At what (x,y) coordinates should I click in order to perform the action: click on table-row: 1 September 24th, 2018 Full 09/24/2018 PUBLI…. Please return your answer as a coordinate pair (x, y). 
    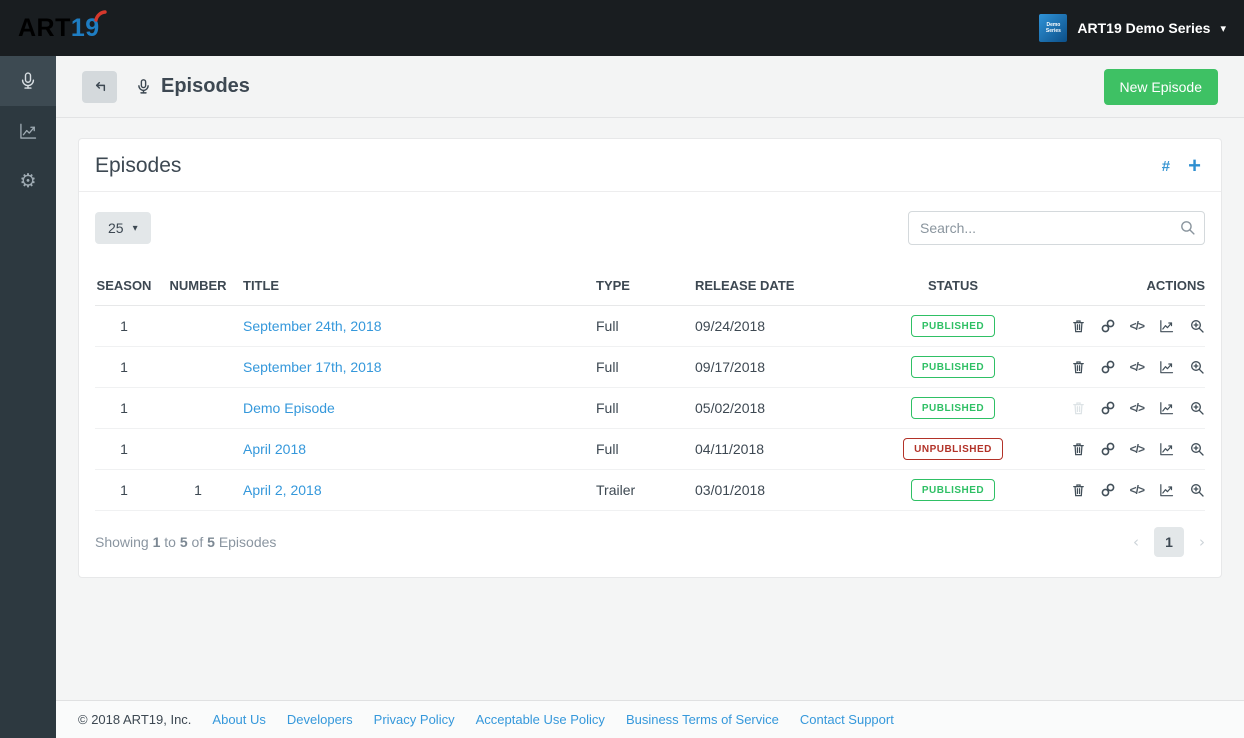
    Looking at the image, I should click on (650, 326).